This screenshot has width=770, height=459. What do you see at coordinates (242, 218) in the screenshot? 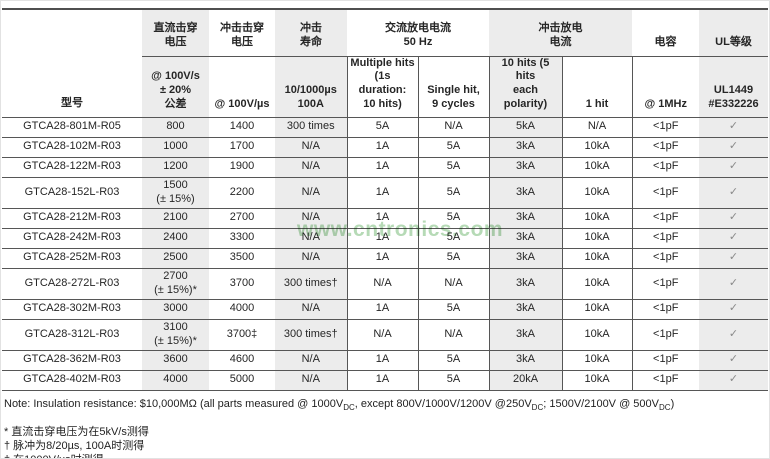
I see `value-cell: 2700` at bounding box center [242, 218].